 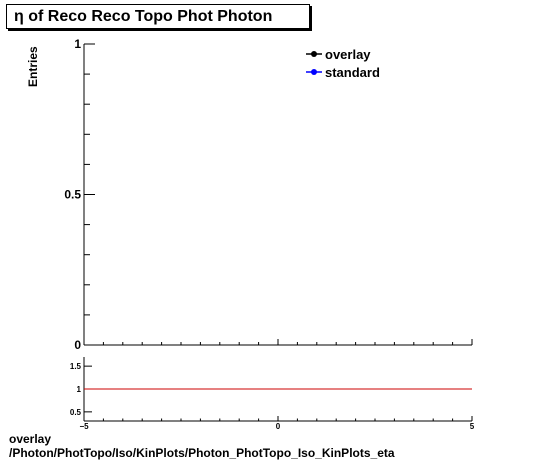 I want to click on legend-marker-overlay, so click(x=314, y=54).